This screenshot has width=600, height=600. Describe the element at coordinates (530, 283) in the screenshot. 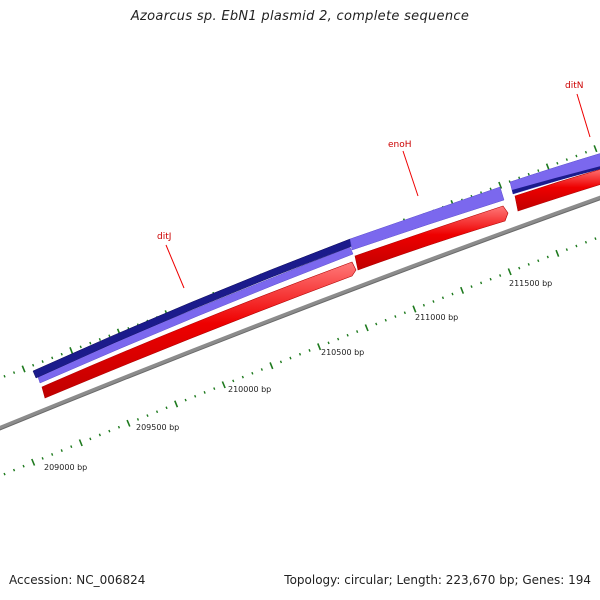

I see `scale-label-211500: 211500 bp` at that location.